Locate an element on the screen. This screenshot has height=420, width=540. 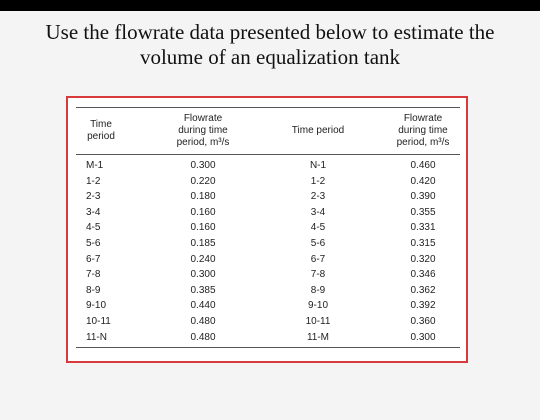
flowrate-2-cell: 0.460 is located at coordinates (423, 165).